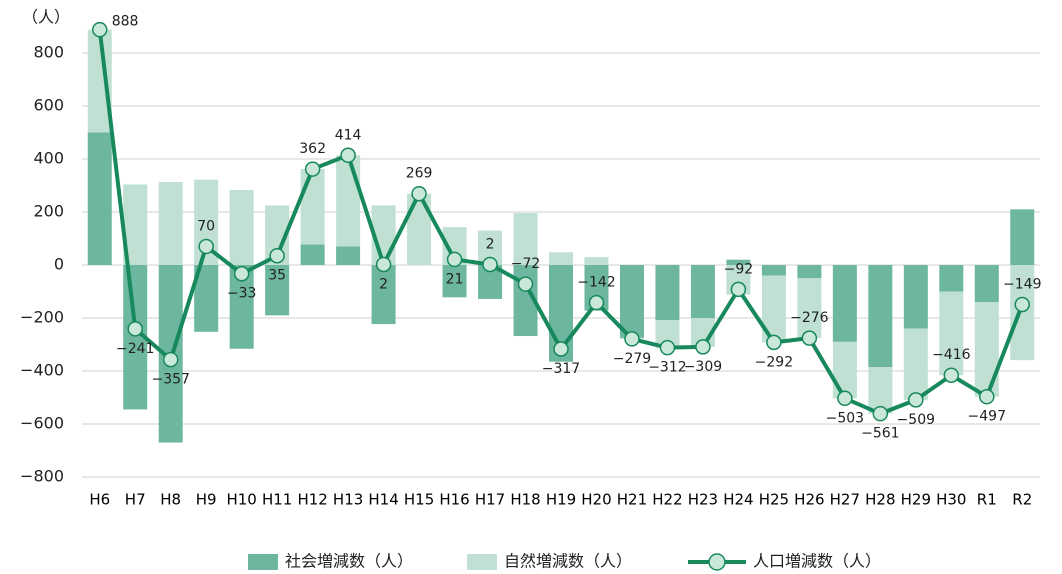  I want to click on data-label: −33, so click(242, 294).